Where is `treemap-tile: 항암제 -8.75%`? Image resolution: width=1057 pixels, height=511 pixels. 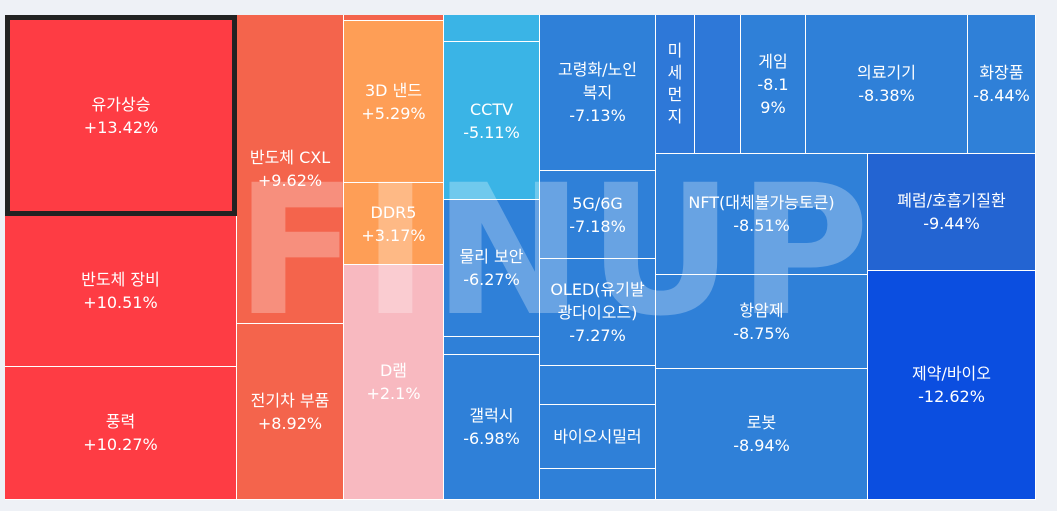 treemap-tile: 항암제 -8.75% is located at coordinates (762, 322).